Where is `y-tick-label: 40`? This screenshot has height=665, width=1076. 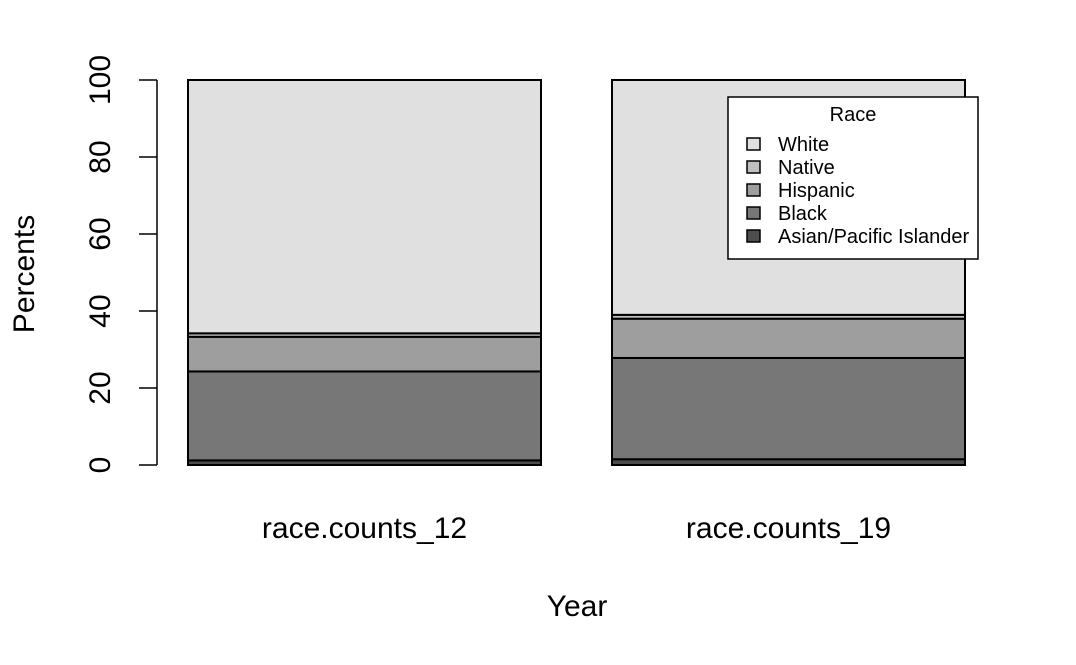
y-tick-label: 40 is located at coordinates (100, 310).